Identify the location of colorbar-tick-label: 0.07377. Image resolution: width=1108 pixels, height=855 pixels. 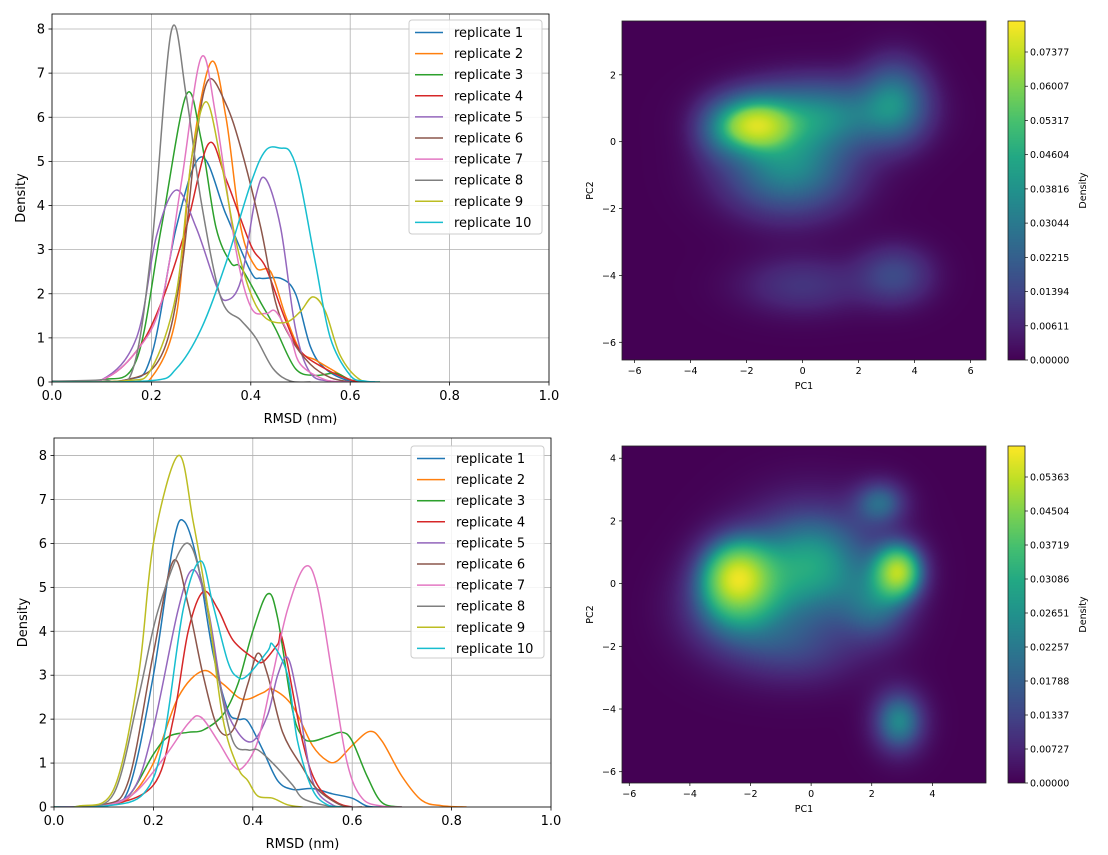
(1049, 53).